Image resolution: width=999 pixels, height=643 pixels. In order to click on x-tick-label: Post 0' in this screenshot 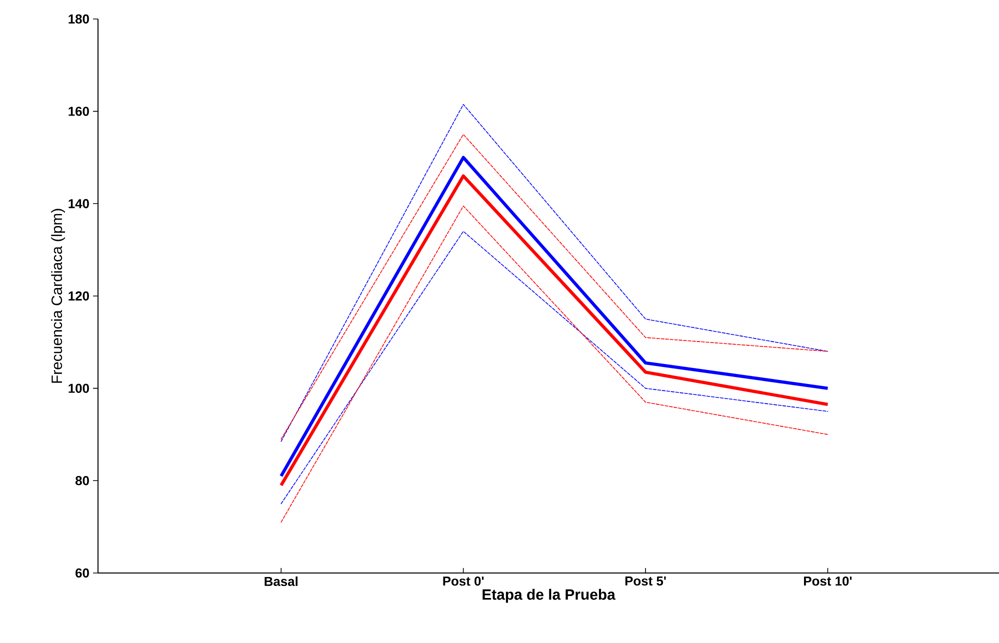, I will do `click(463, 581)`.